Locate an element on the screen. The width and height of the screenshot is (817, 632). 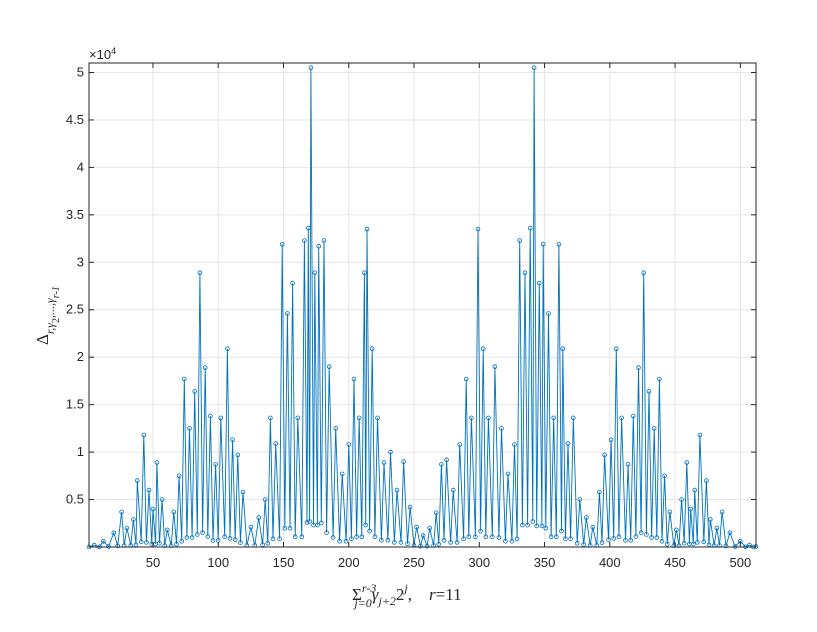
x-tick-label: 500 is located at coordinates (740, 562).